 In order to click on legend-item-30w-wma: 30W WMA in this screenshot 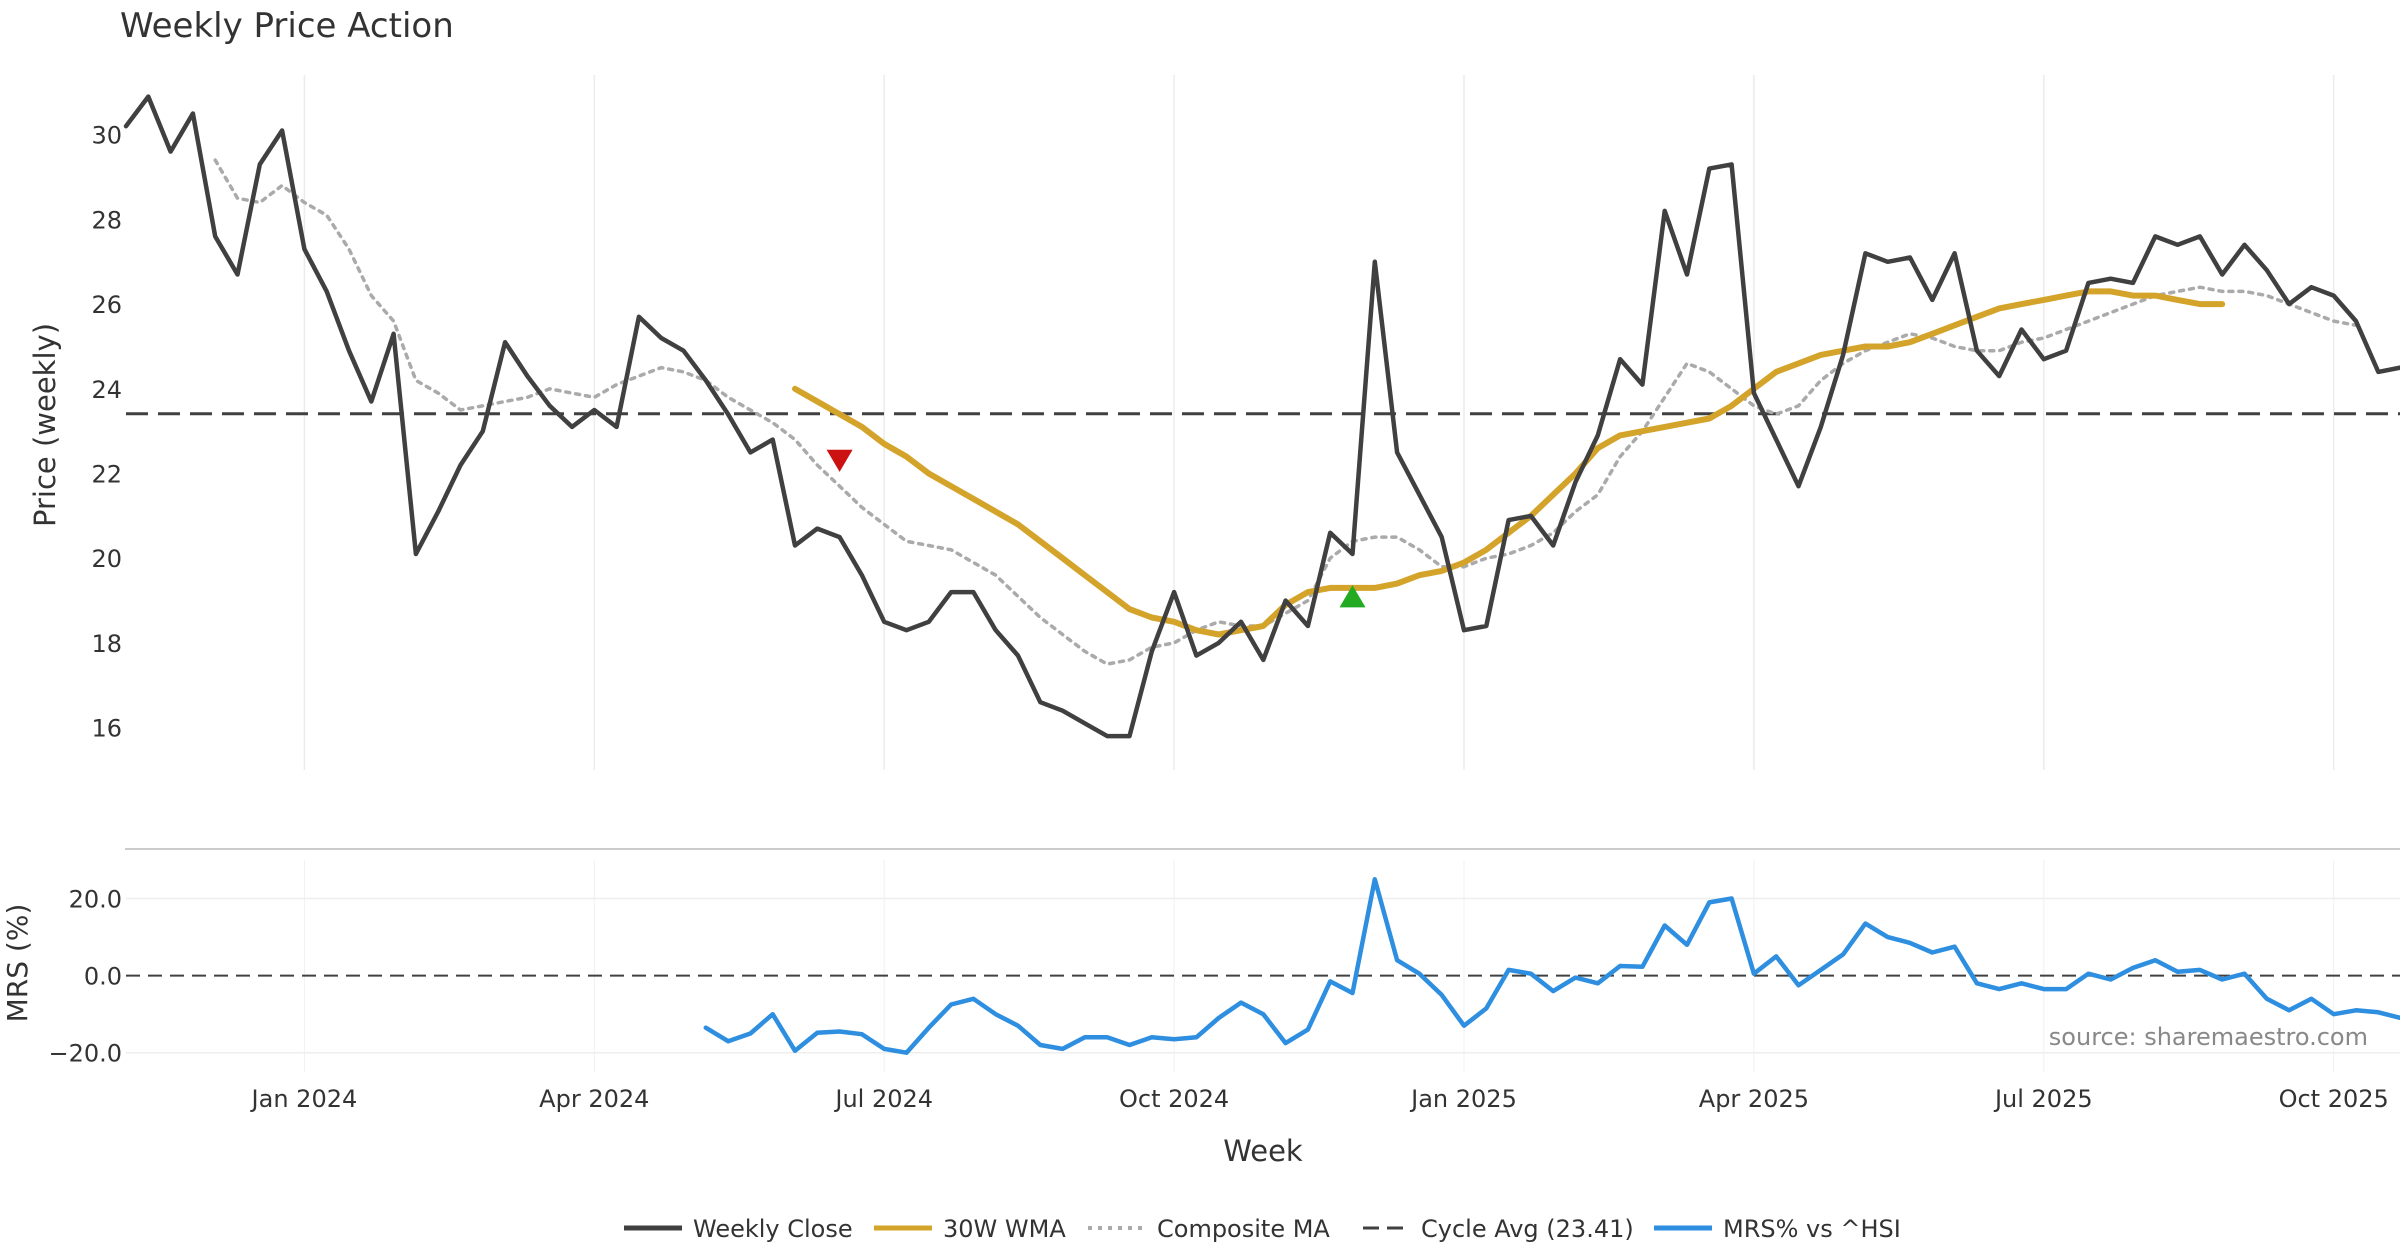, I will do `click(970, 1229)`.